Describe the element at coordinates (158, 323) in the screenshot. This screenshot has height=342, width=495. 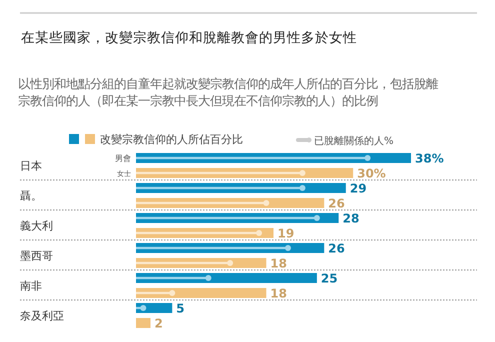
I see `data-label: 2` at that location.